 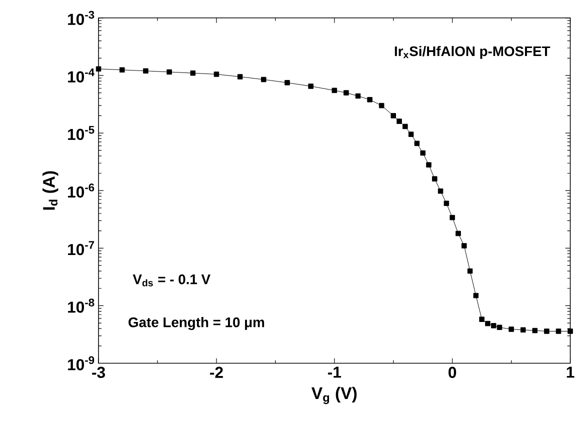 What do you see at coordinates (216, 372) in the screenshot?
I see `x-tick-label: -2` at bounding box center [216, 372].